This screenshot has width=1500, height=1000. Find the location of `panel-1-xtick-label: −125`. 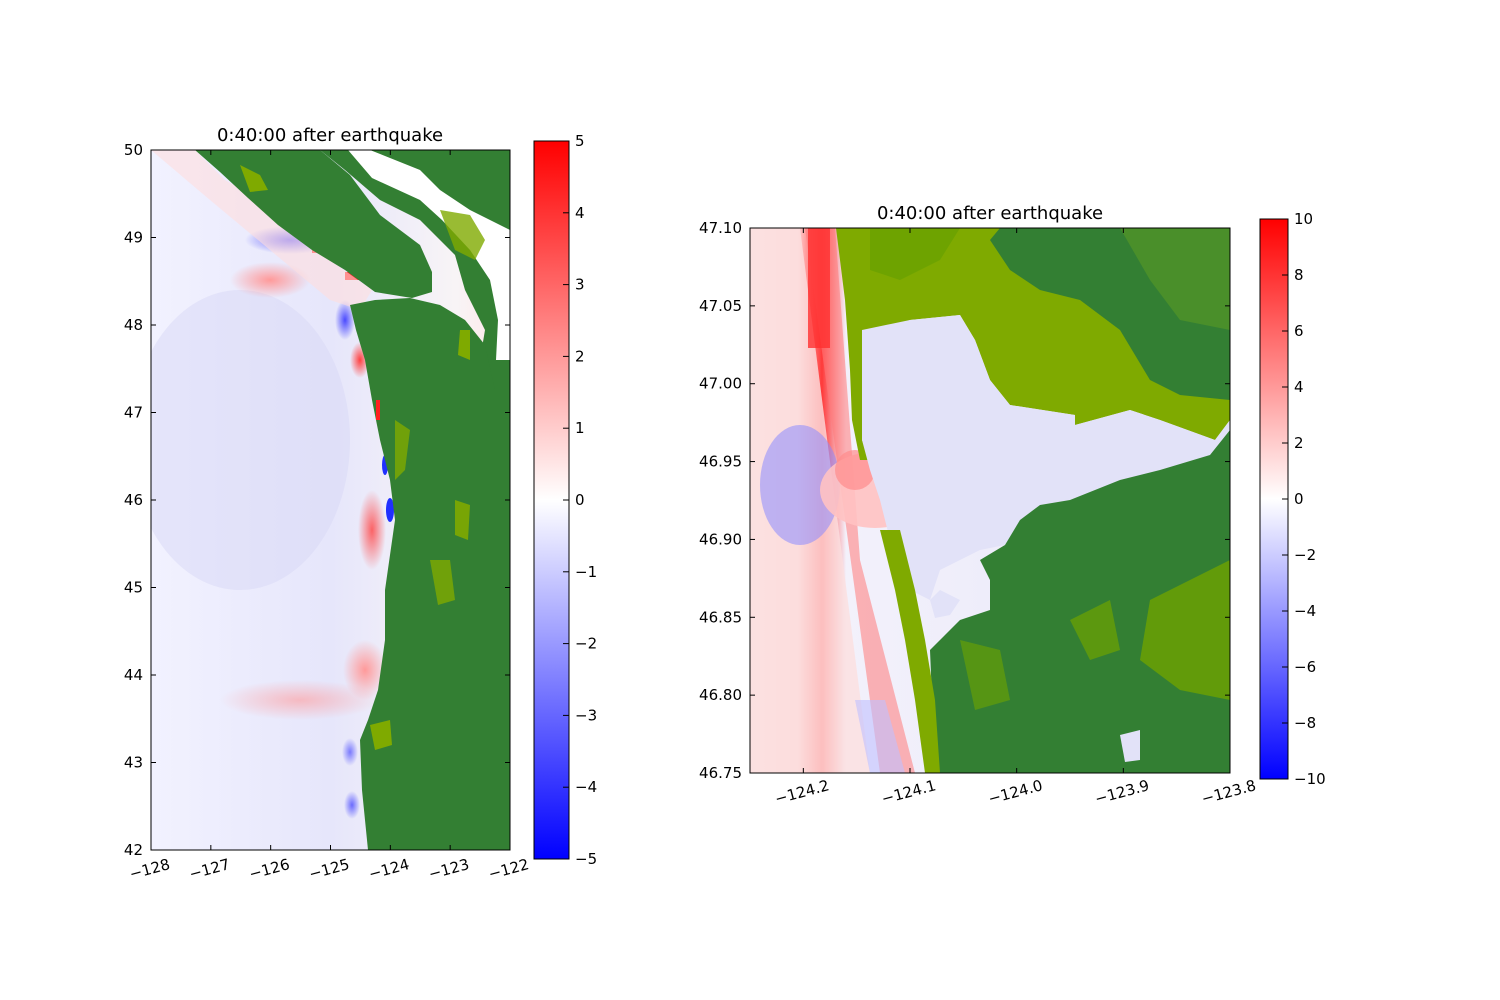

panel-1-xtick-label: −125 is located at coordinates (329, 869).